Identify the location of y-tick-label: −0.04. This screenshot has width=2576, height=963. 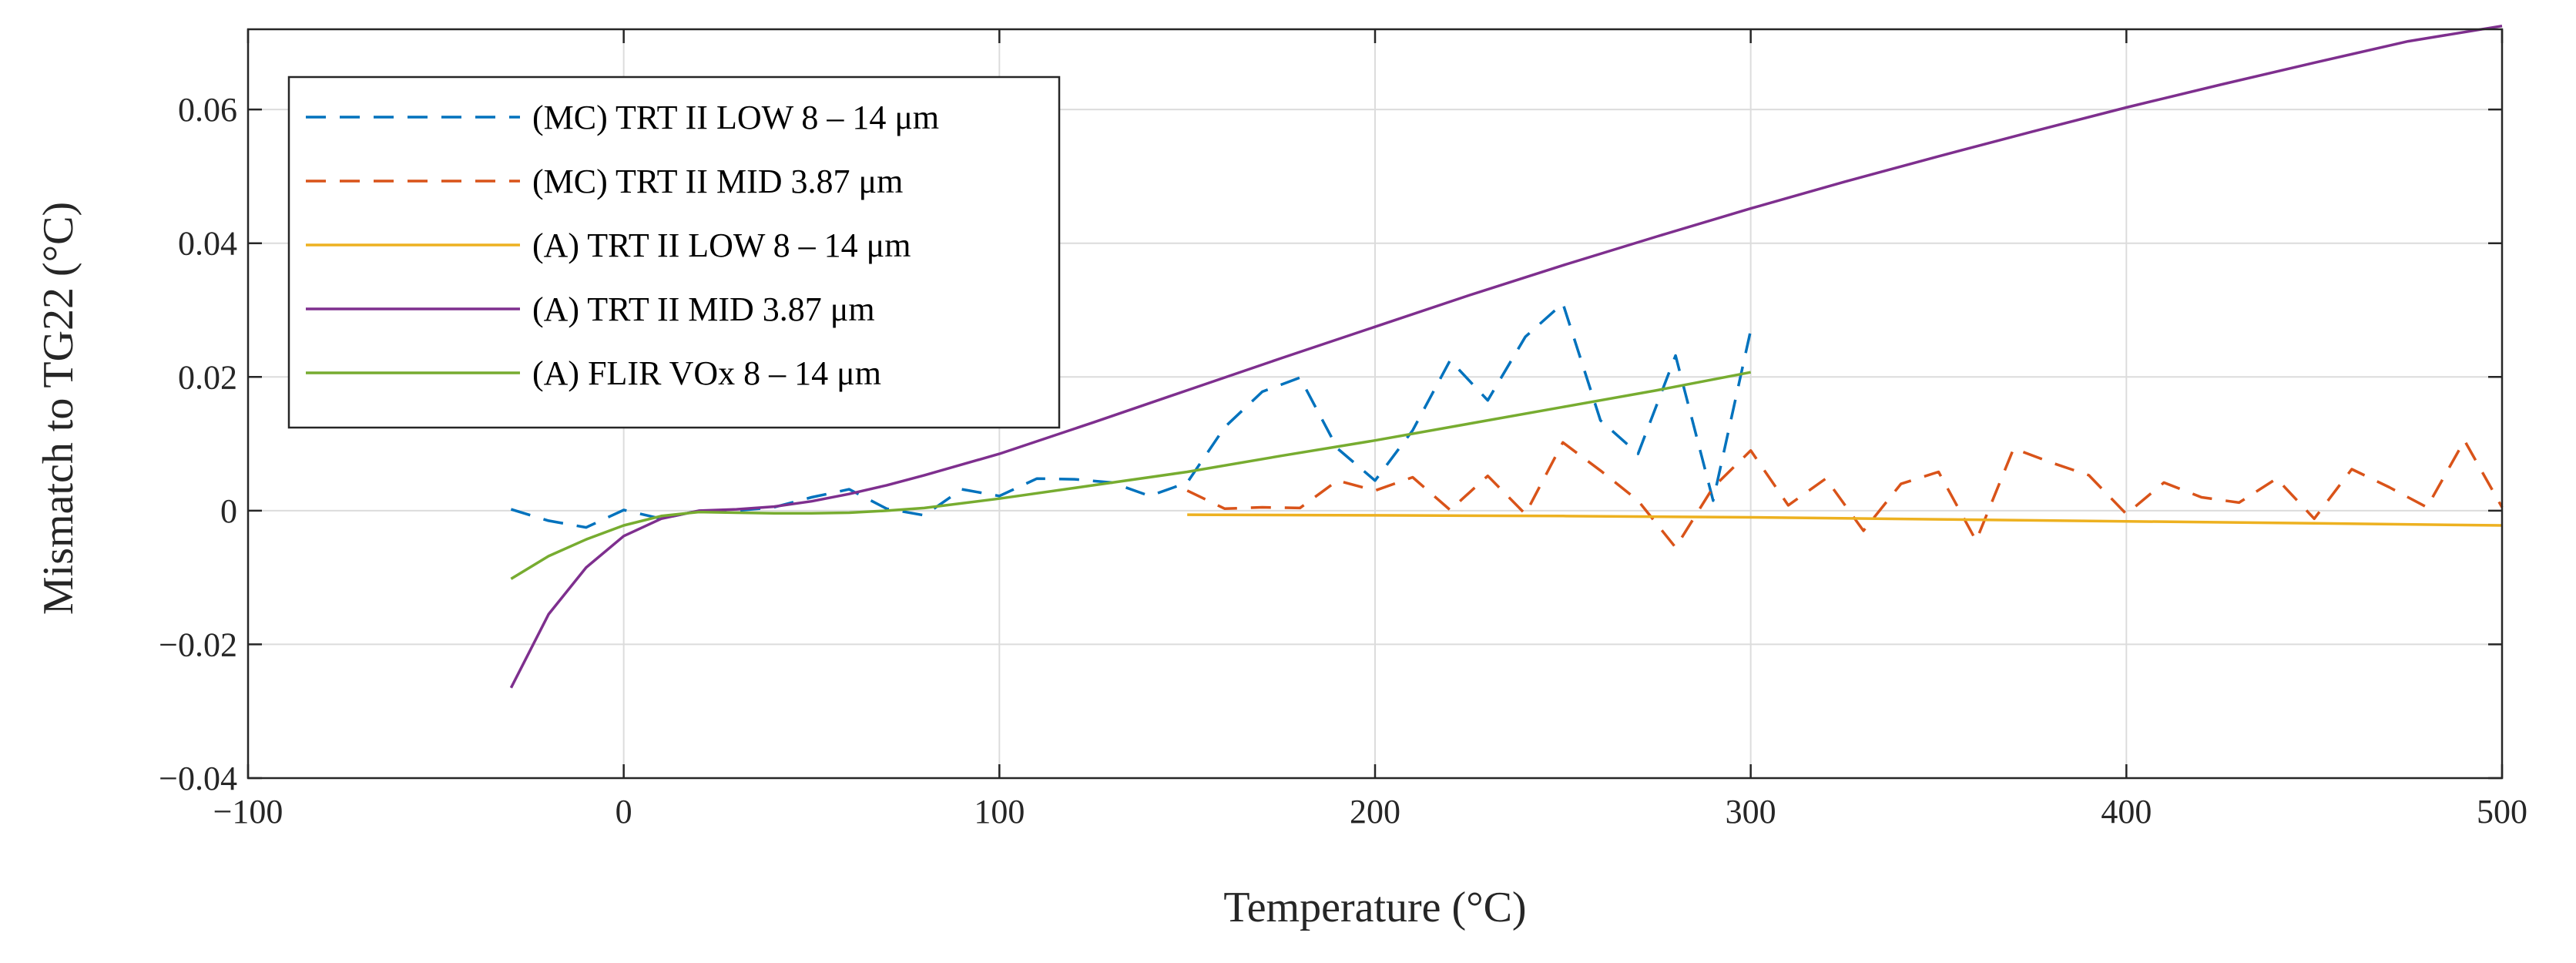
(198, 778).